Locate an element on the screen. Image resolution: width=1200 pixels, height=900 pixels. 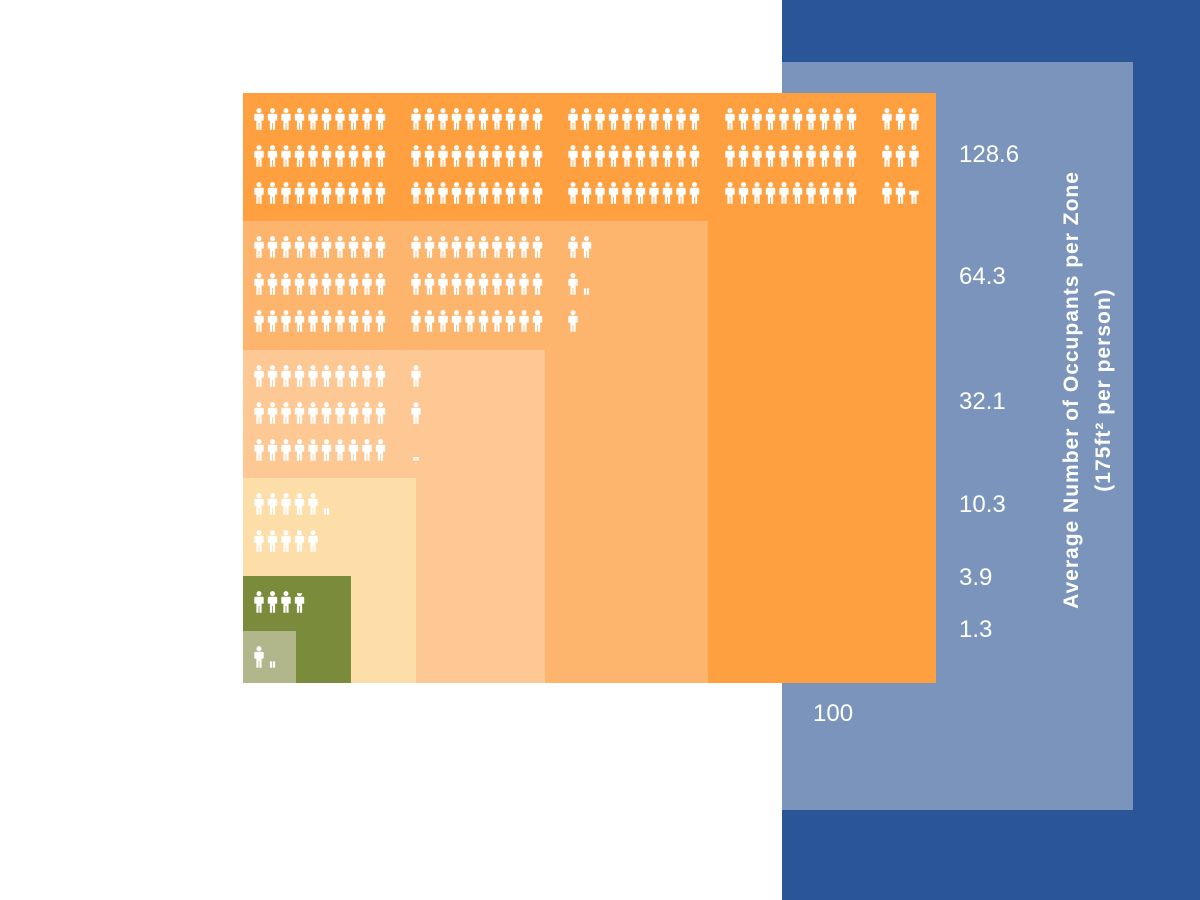
y-tick-label: 10.3 is located at coordinates (982, 504).